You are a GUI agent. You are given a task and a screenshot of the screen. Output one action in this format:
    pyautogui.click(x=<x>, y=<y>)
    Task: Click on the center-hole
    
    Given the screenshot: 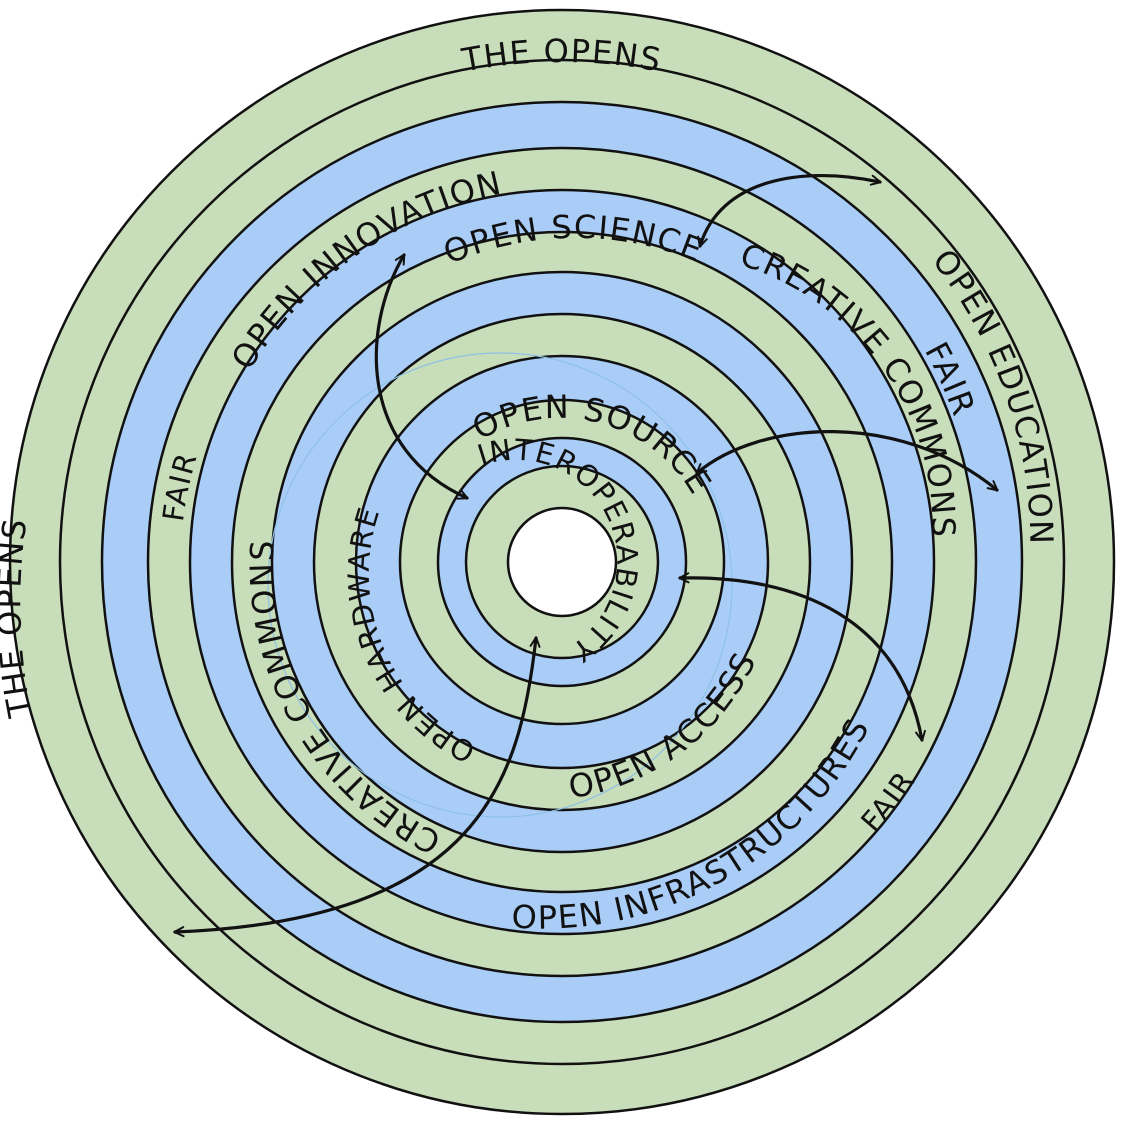 What is the action you would take?
    pyautogui.click(x=562, y=562)
    